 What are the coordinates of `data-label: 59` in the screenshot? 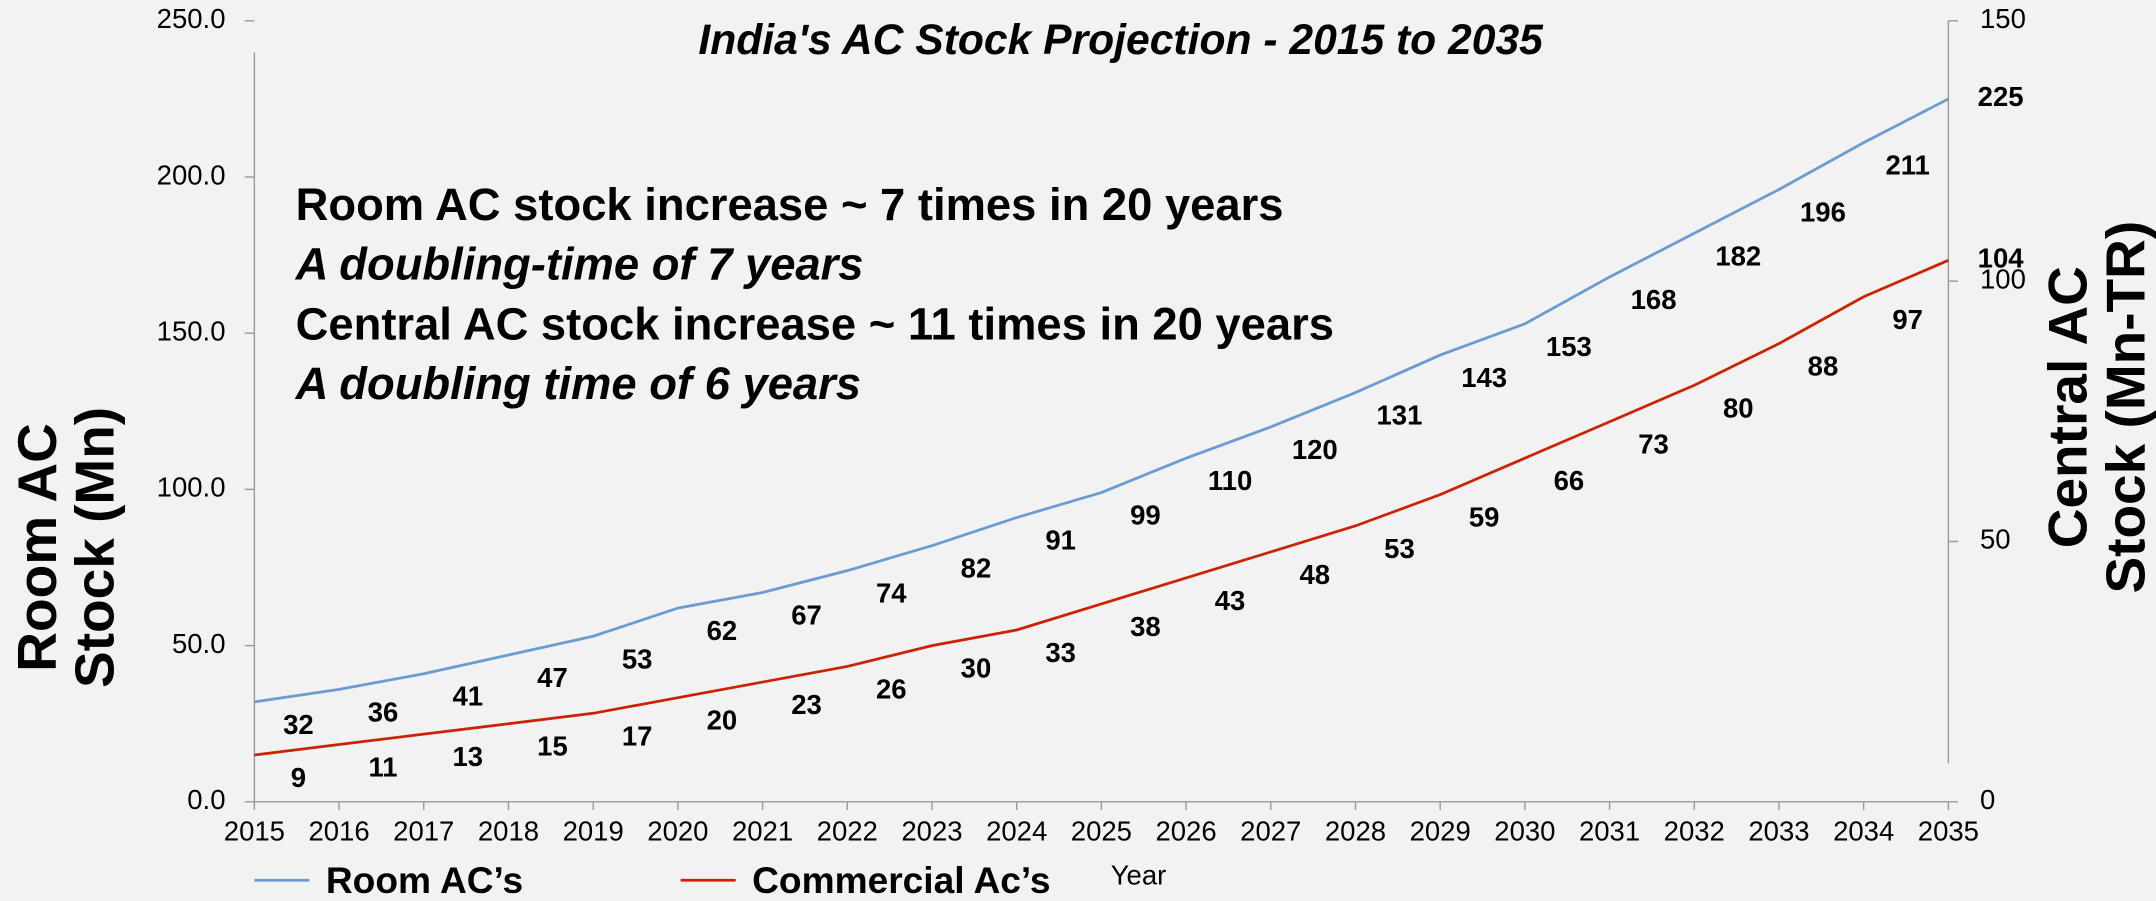 It's located at (1484, 517).